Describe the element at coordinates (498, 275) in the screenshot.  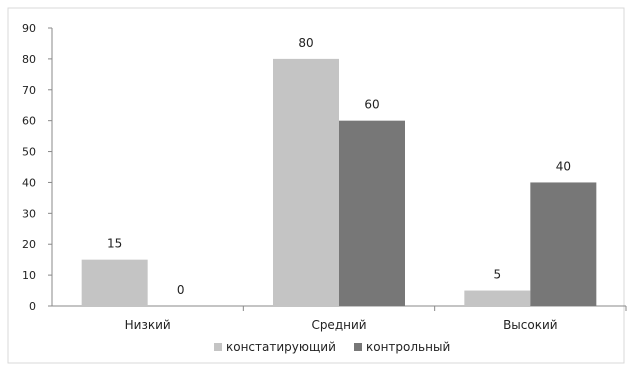
I see `data-label: 5` at that location.